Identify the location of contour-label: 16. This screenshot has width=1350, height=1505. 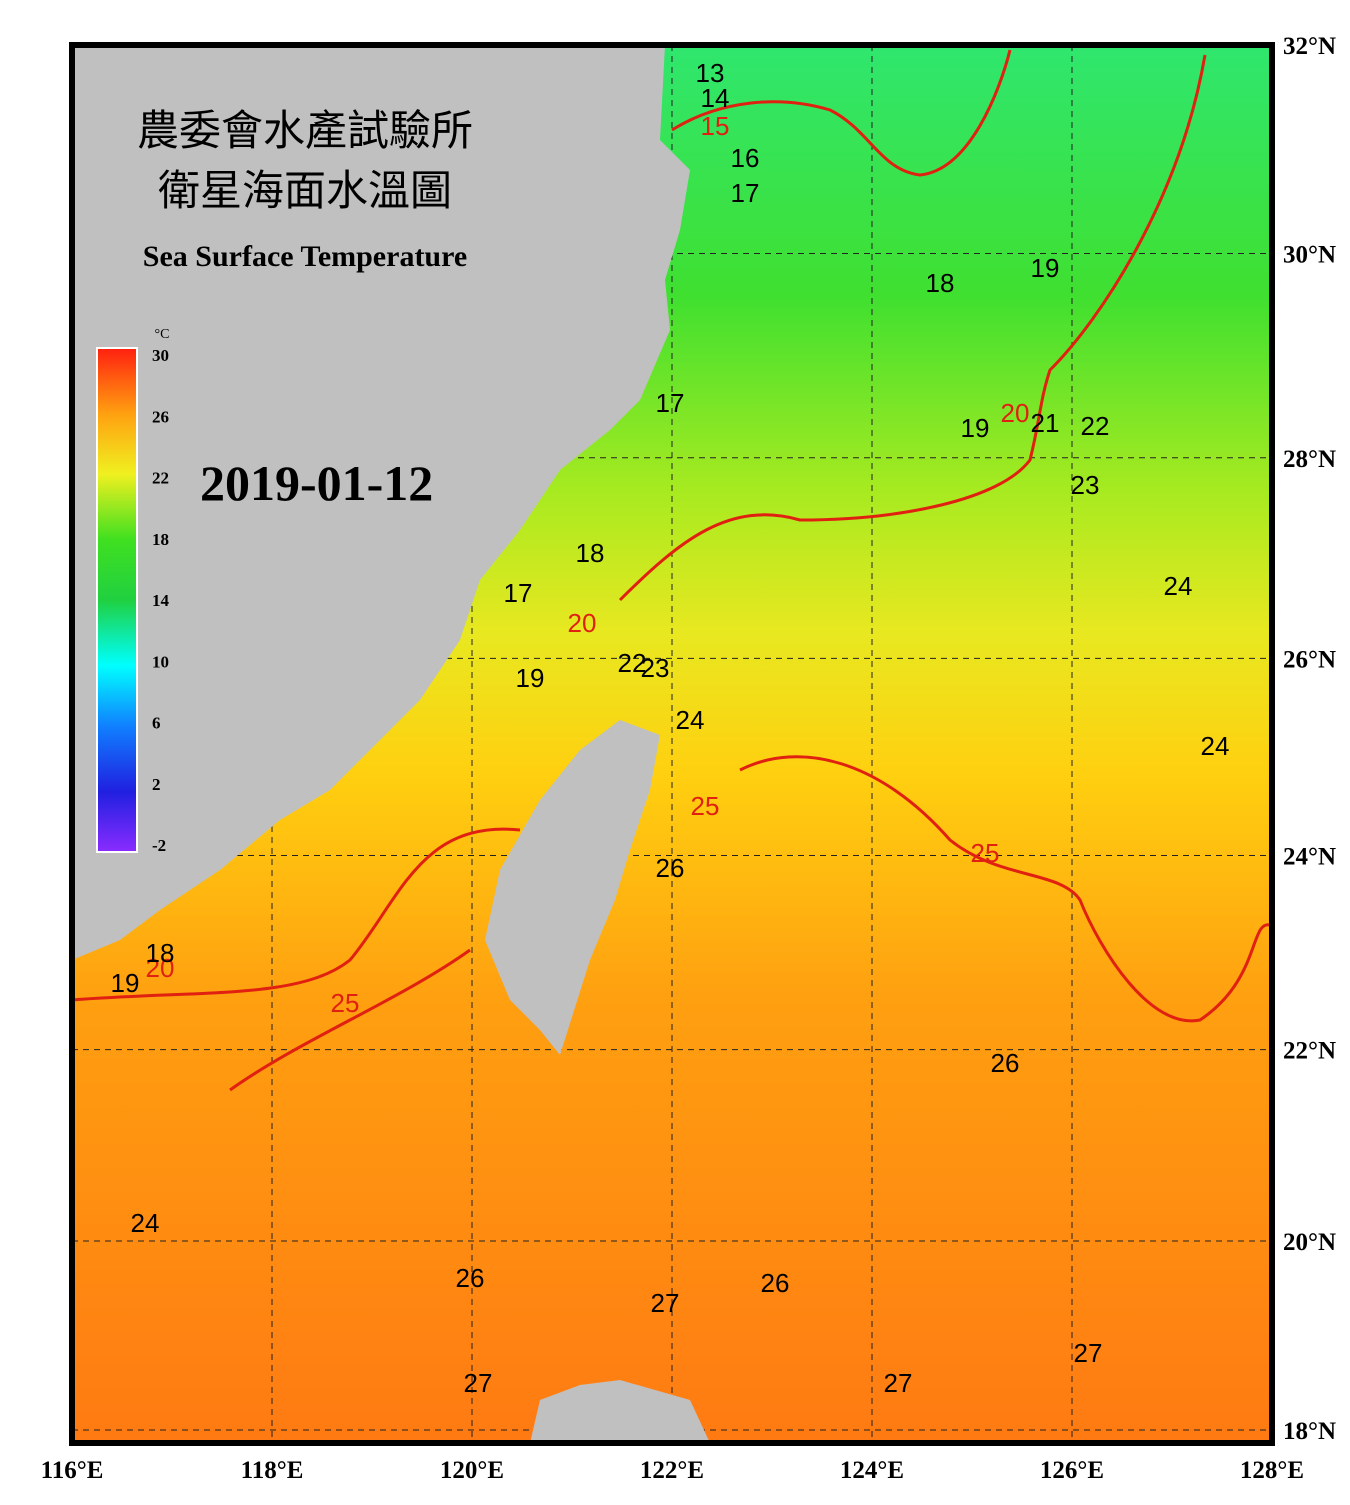
(745, 158).